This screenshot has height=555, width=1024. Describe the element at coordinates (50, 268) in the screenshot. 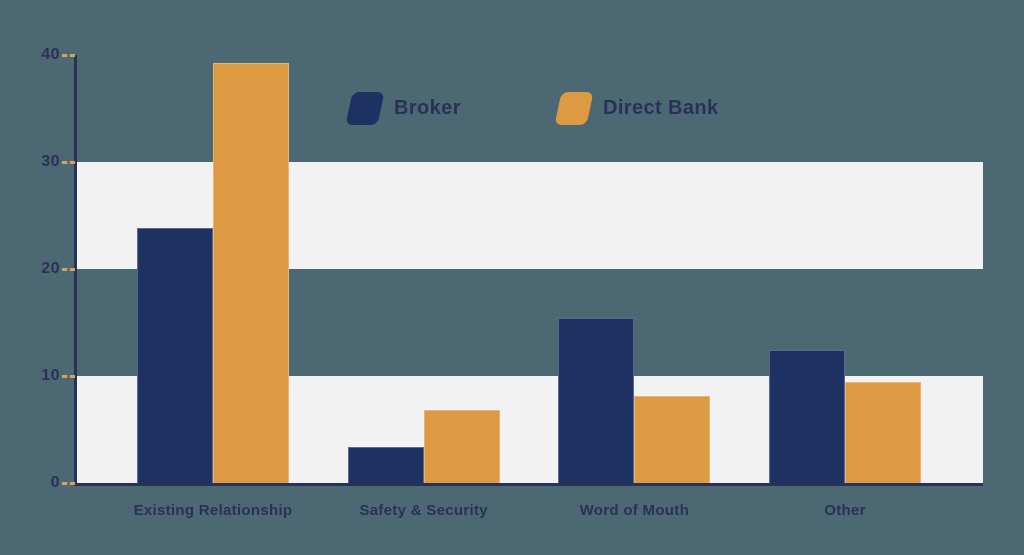

I see `y-tick-label-20: 20` at that location.